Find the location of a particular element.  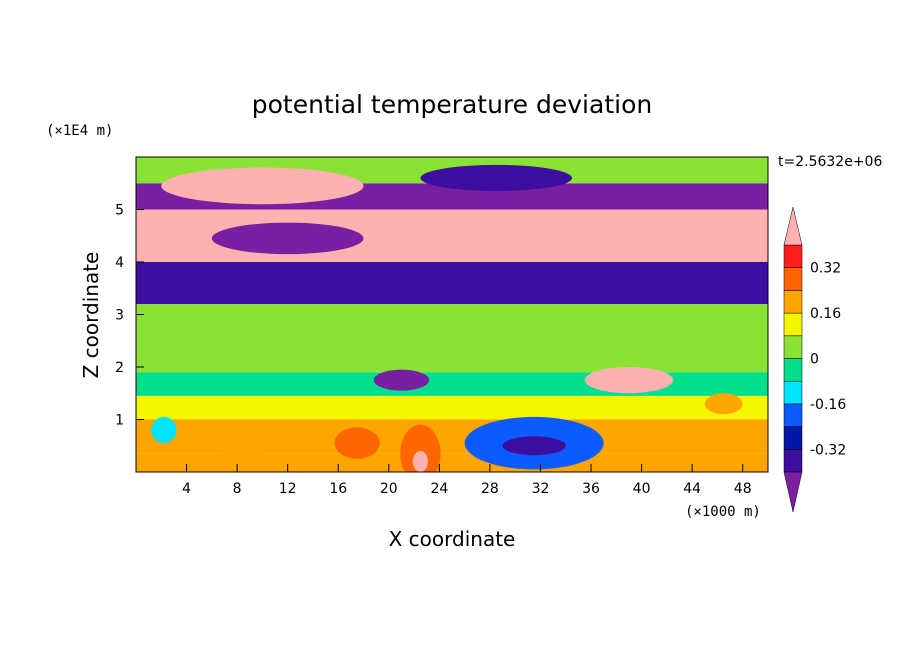

x-tick-label-44: 44 is located at coordinates (692, 489).